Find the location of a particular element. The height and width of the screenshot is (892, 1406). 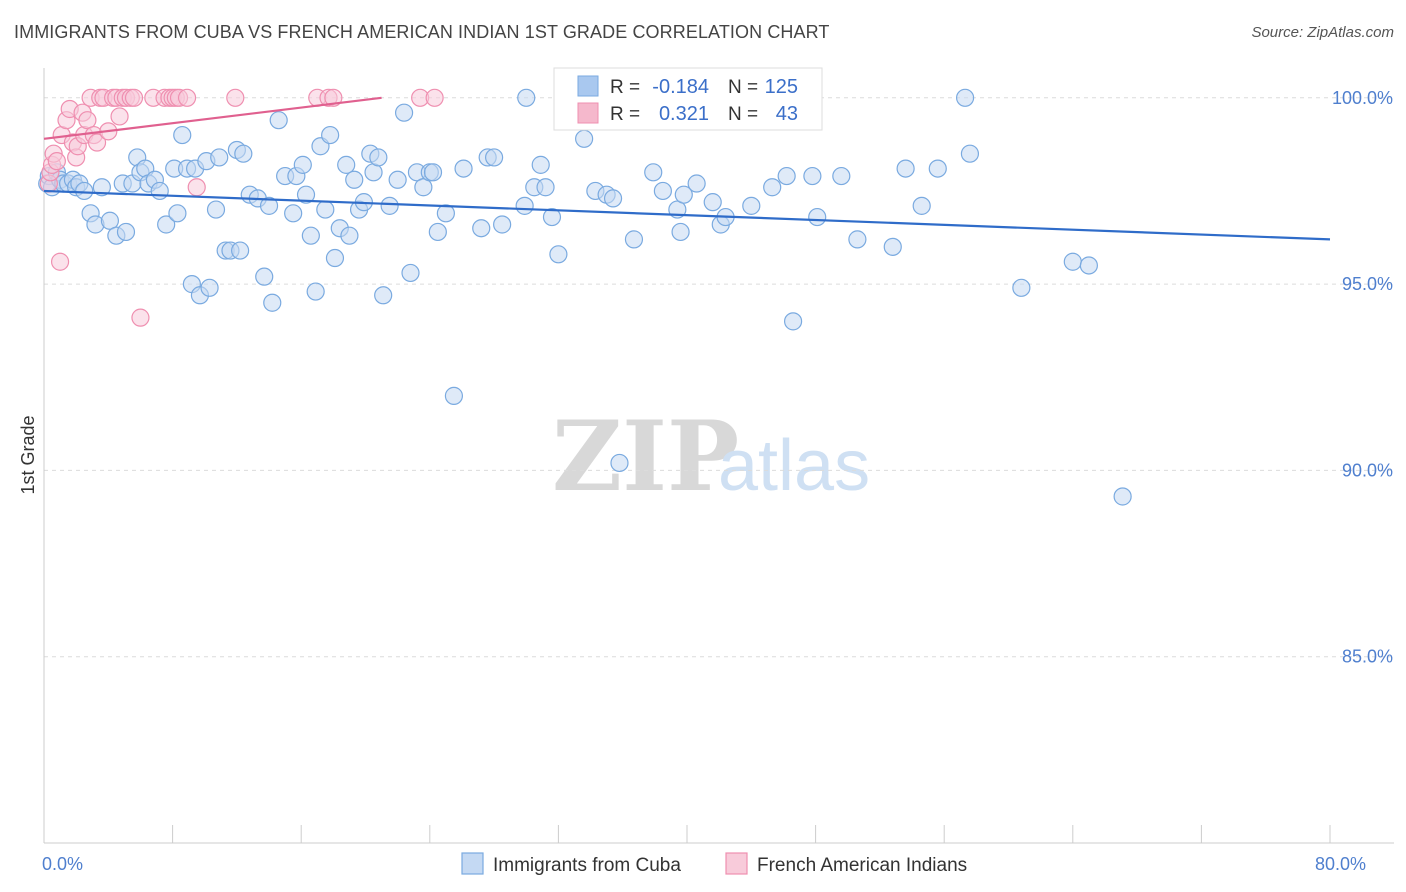

x-tick-label: 0.0% is located at coordinates (62, 864).